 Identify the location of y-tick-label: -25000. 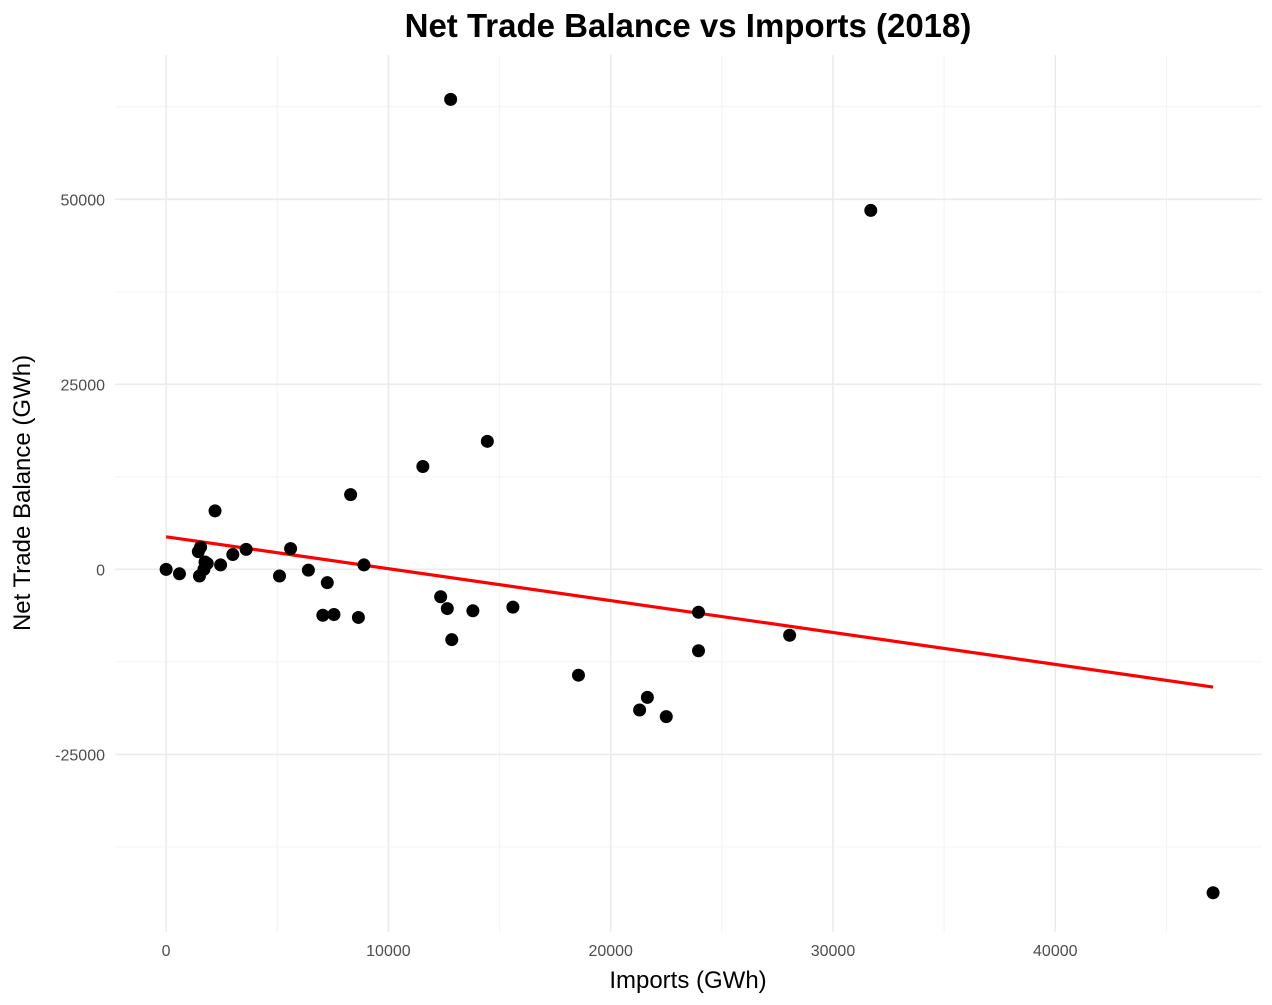
(80, 755).